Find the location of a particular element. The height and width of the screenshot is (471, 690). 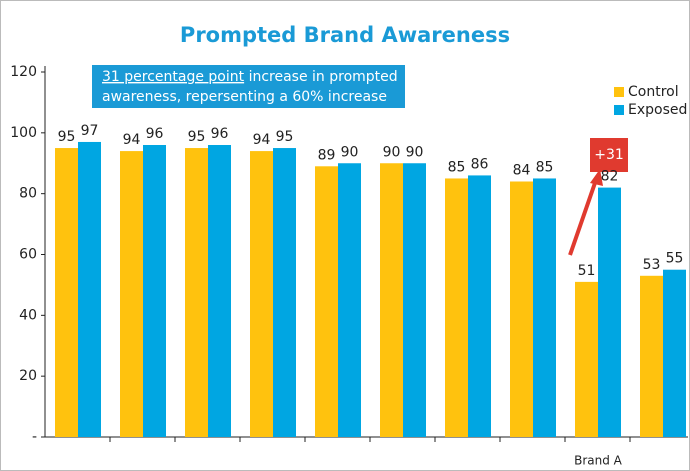

arrow-shaft is located at coordinates (583, 217).